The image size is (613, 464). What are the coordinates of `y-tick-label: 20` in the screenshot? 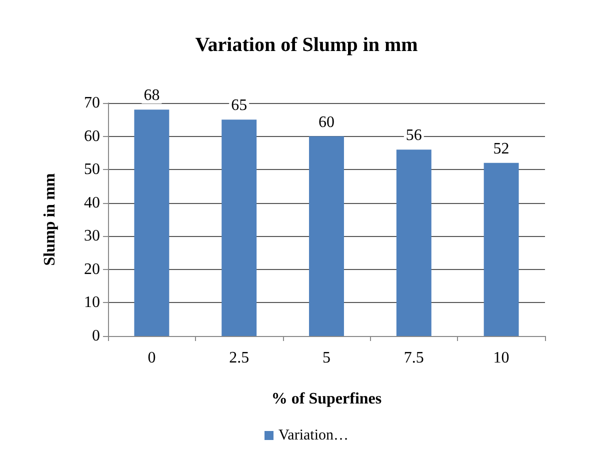 It's located at (92, 269).